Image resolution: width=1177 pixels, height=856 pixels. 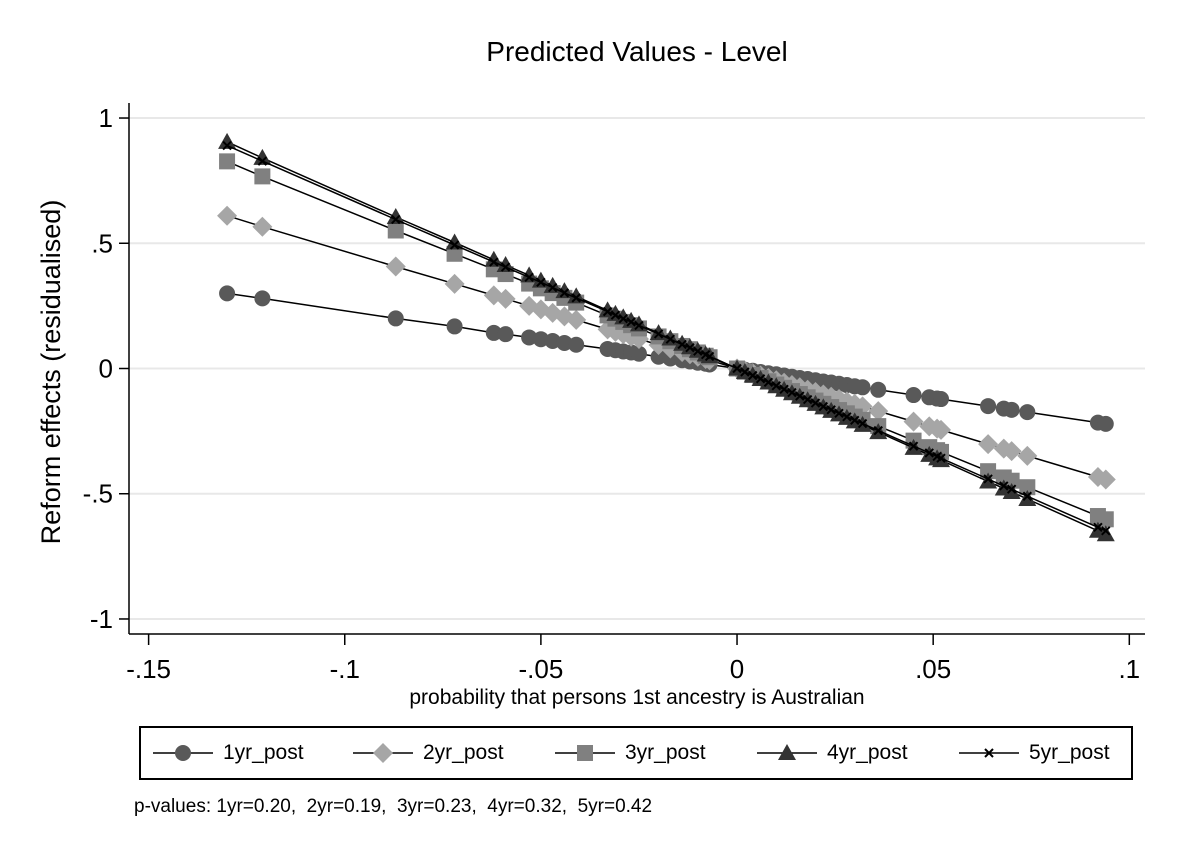 I want to click on series-1yr_post, so click(x=666, y=358).